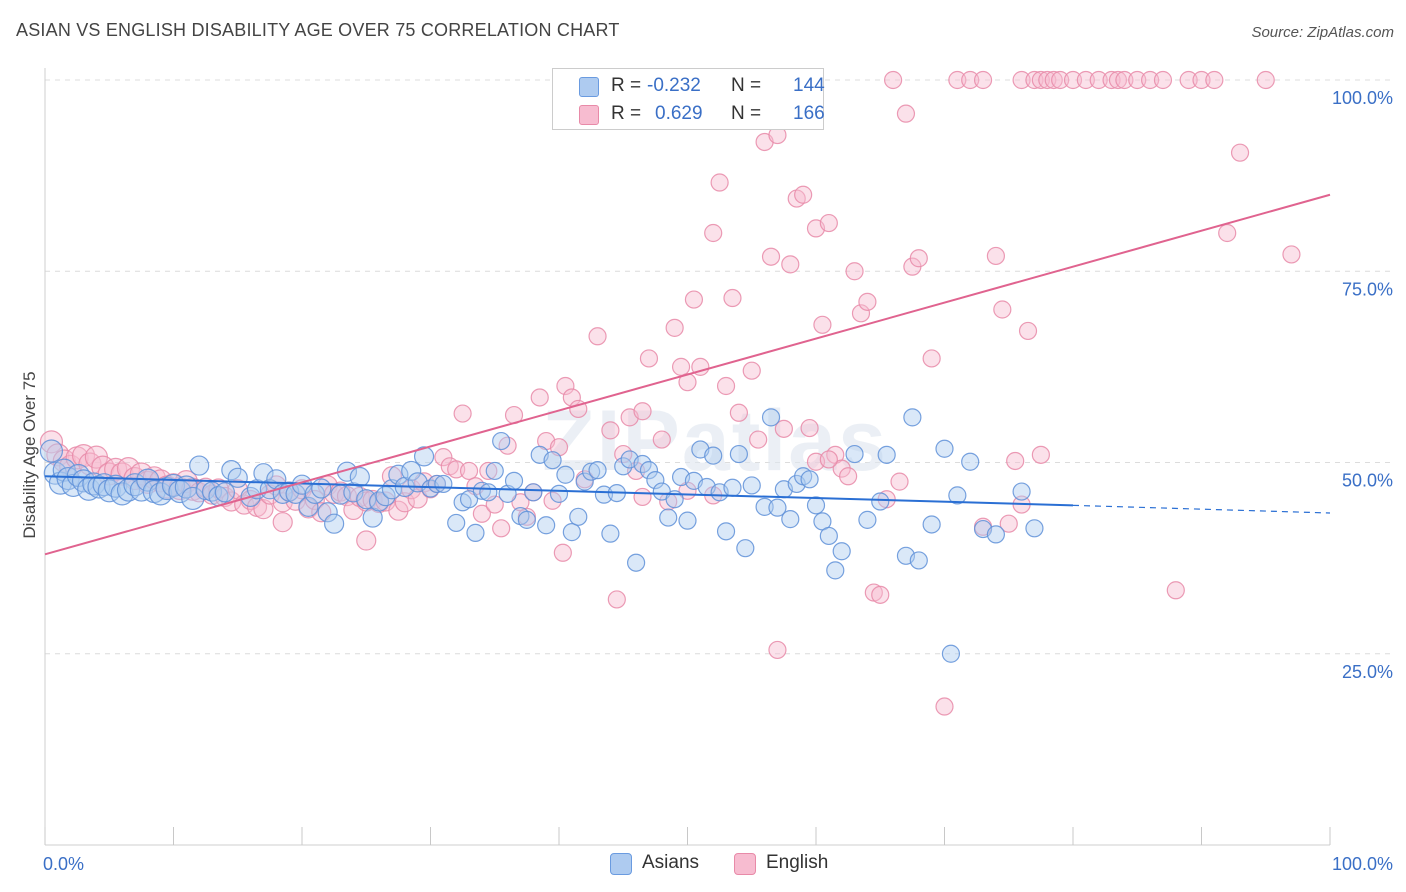 This screenshot has height=892, width=1406. What do you see at coordinates (1367, 481) in the screenshot?
I see `y-tick-label: 50.0%` at bounding box center [1367, 481].